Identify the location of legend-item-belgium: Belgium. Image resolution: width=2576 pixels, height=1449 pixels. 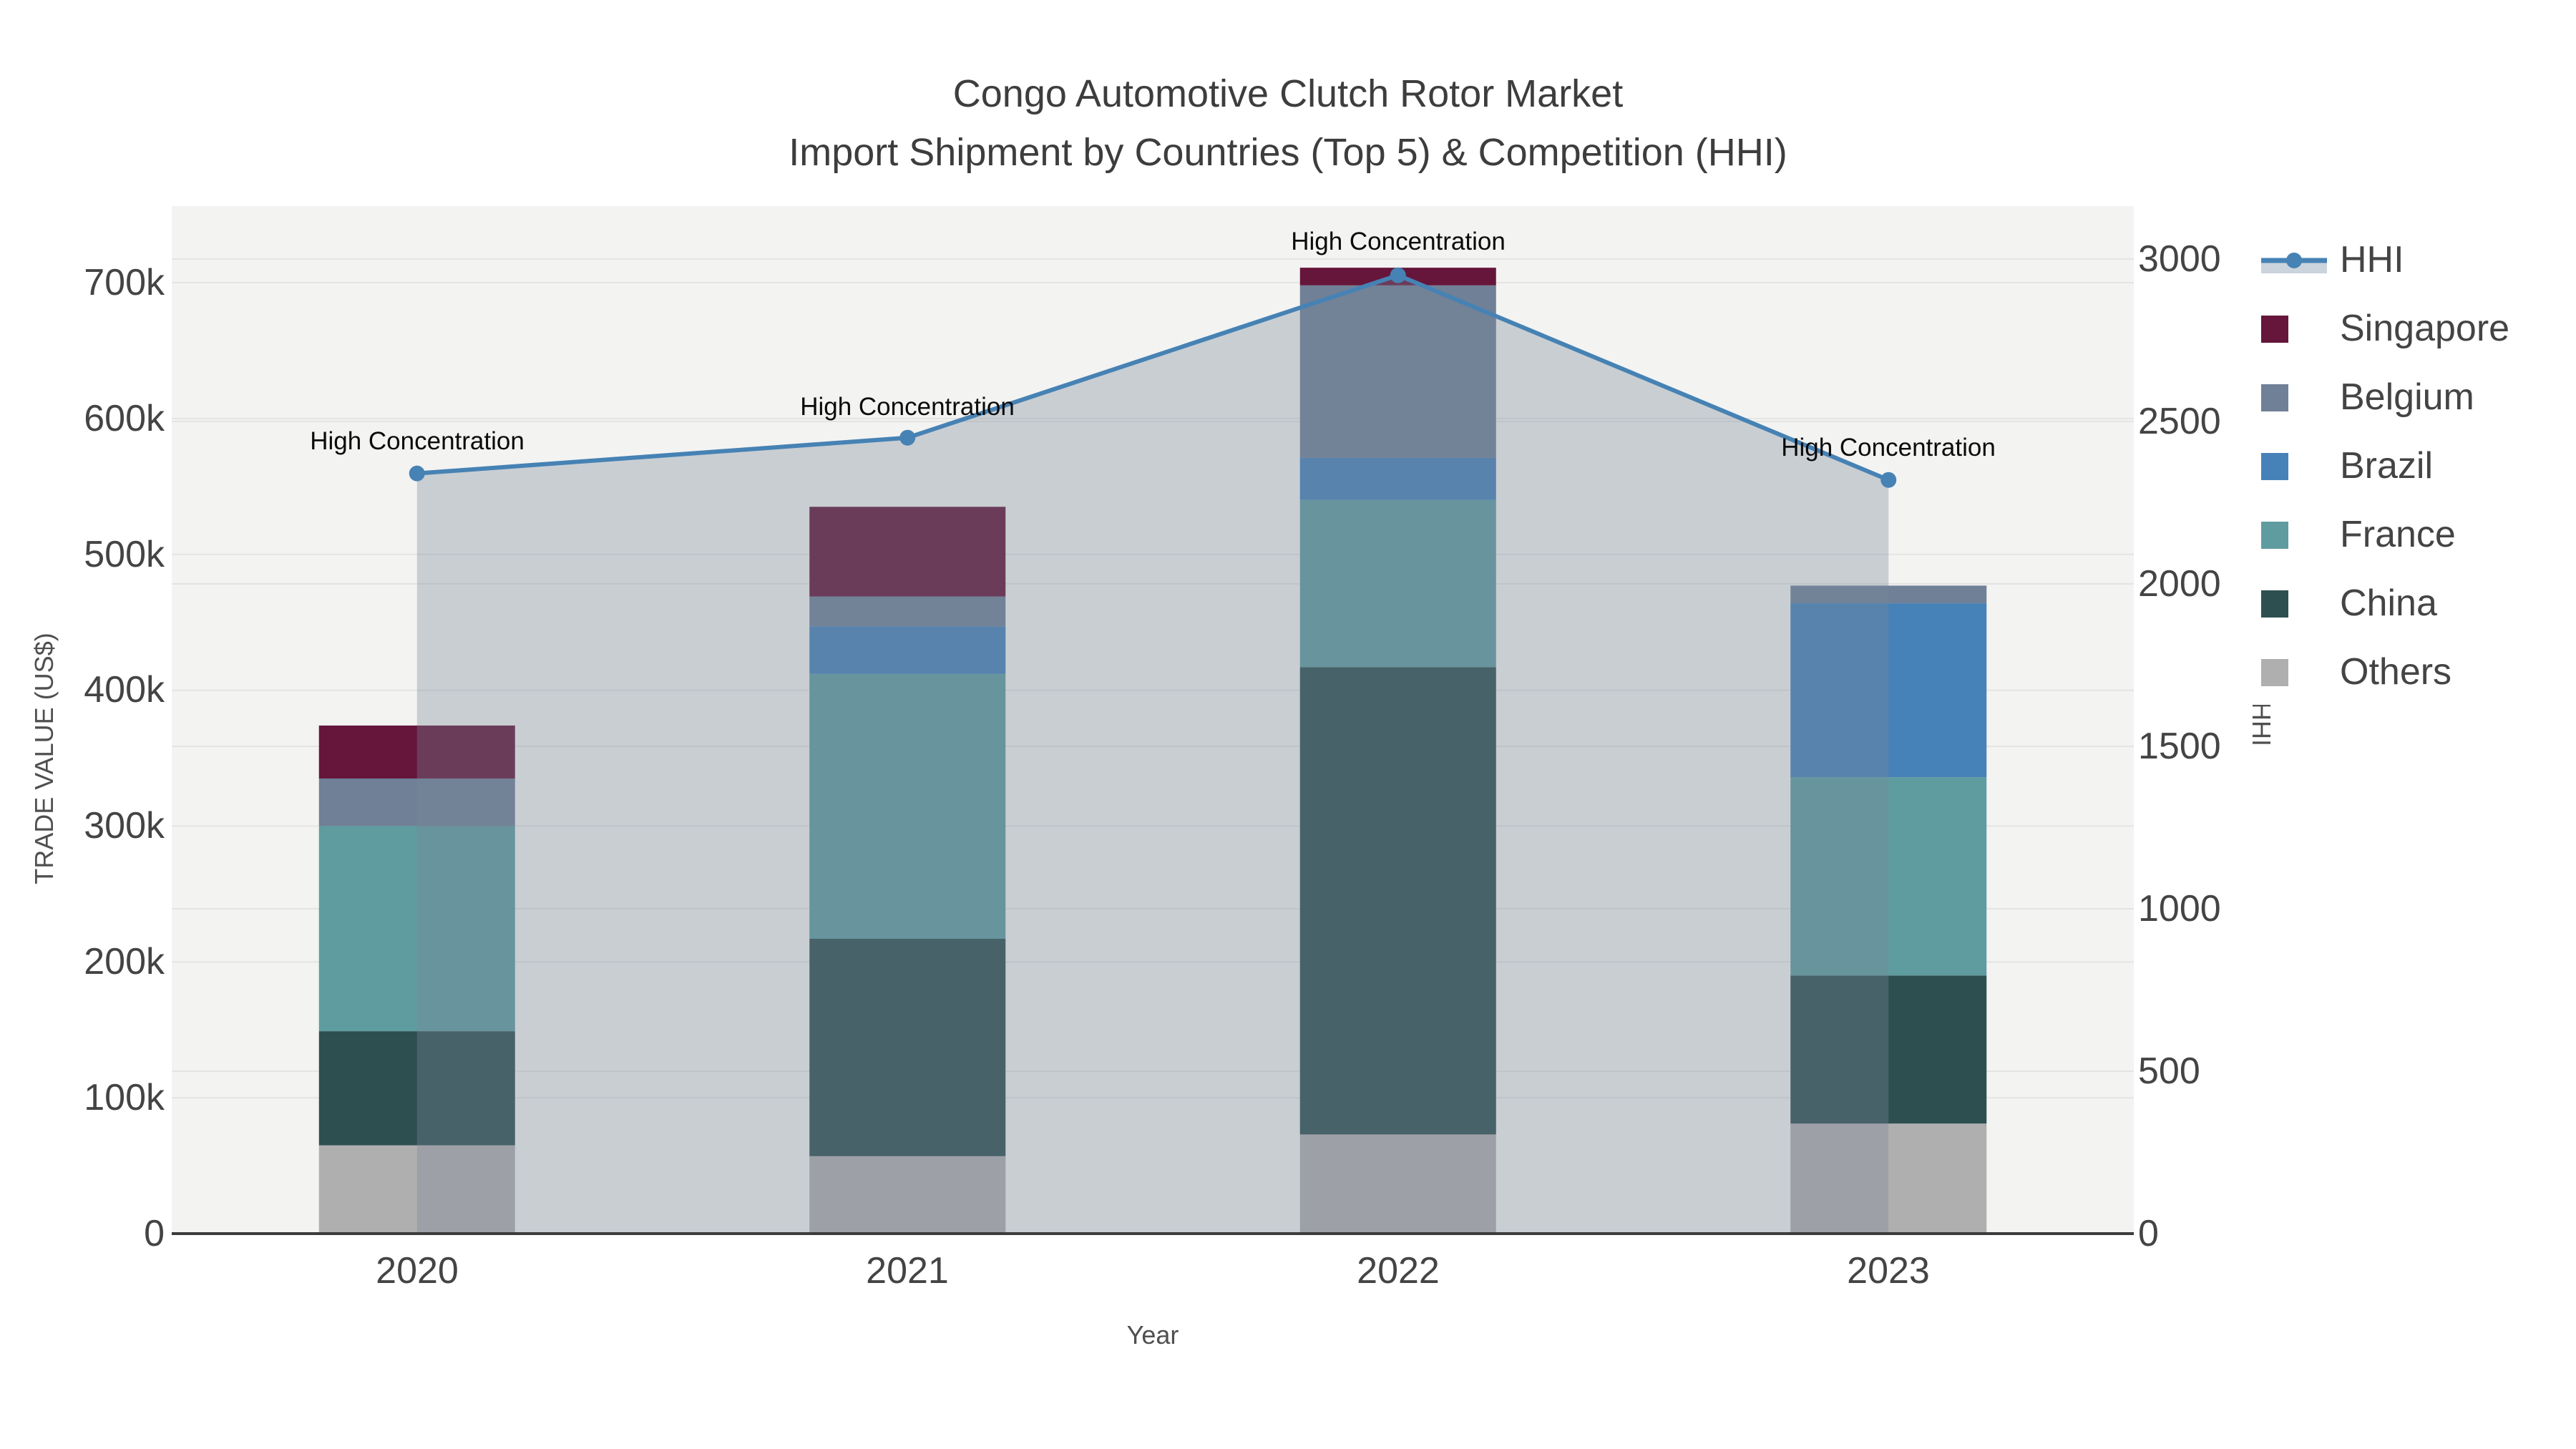
(2405, 397).